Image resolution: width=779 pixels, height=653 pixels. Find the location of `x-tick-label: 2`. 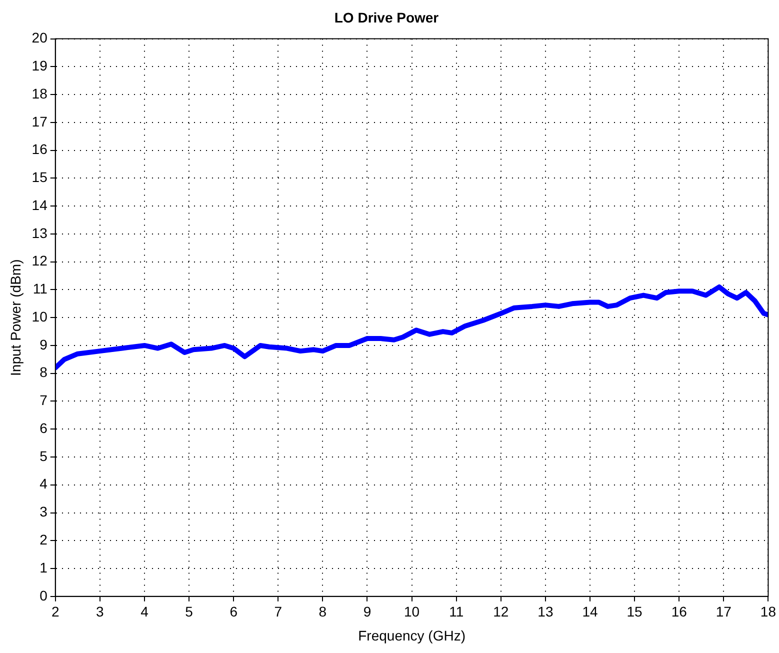

x-tick-label: 2 is located at coordinates (55, 612).